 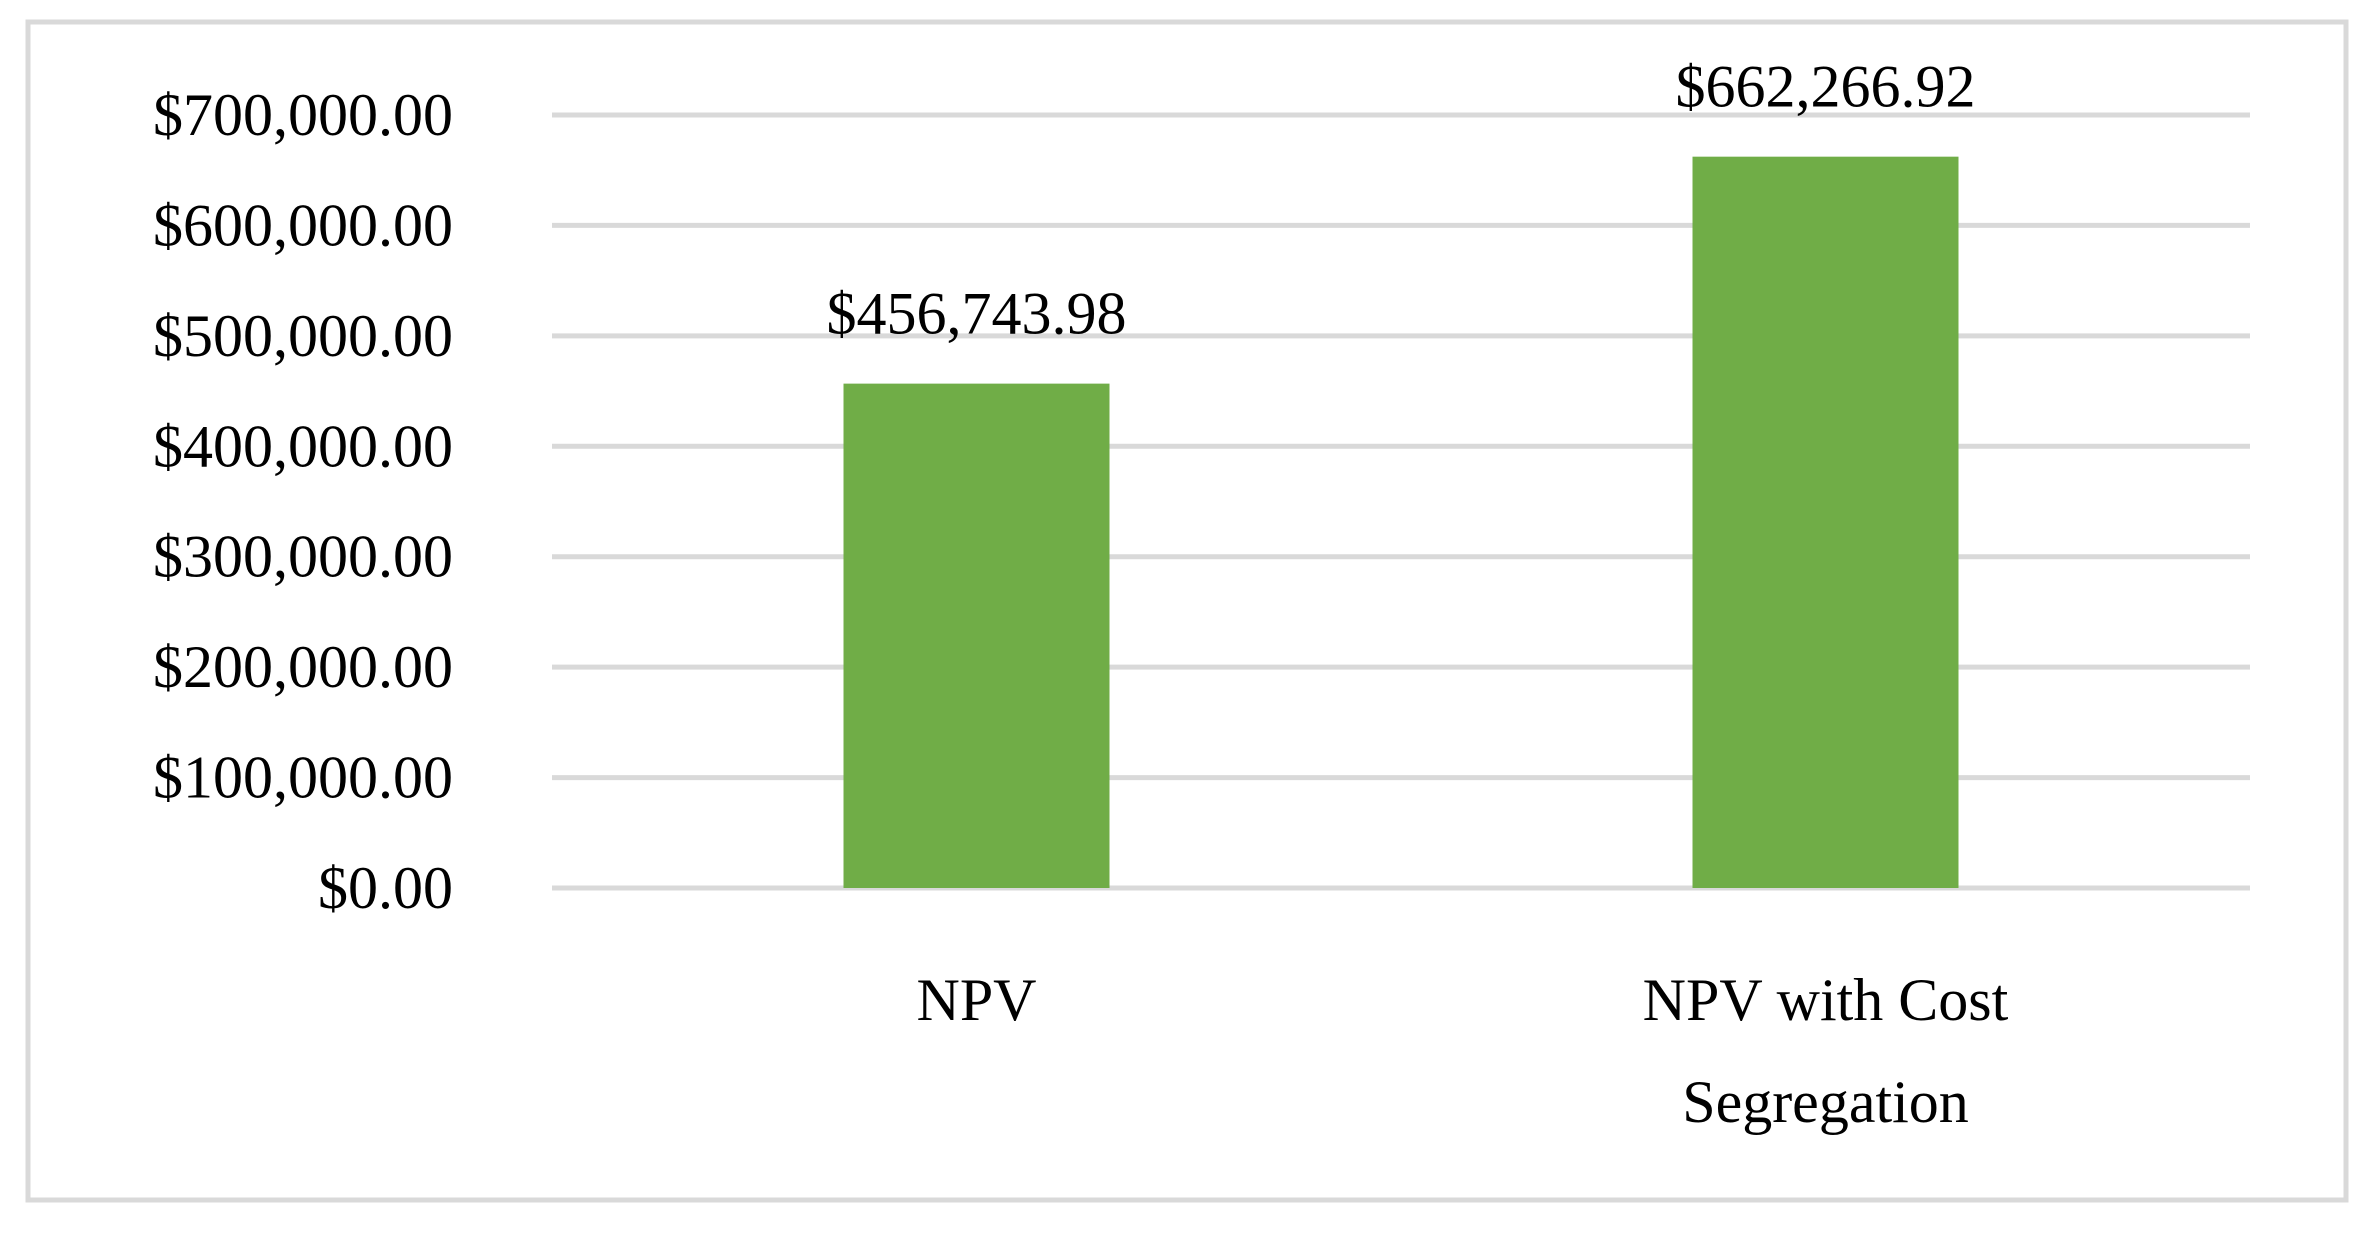 I want to click on x-tick-label: NPV, so click(x=976, y=1000).